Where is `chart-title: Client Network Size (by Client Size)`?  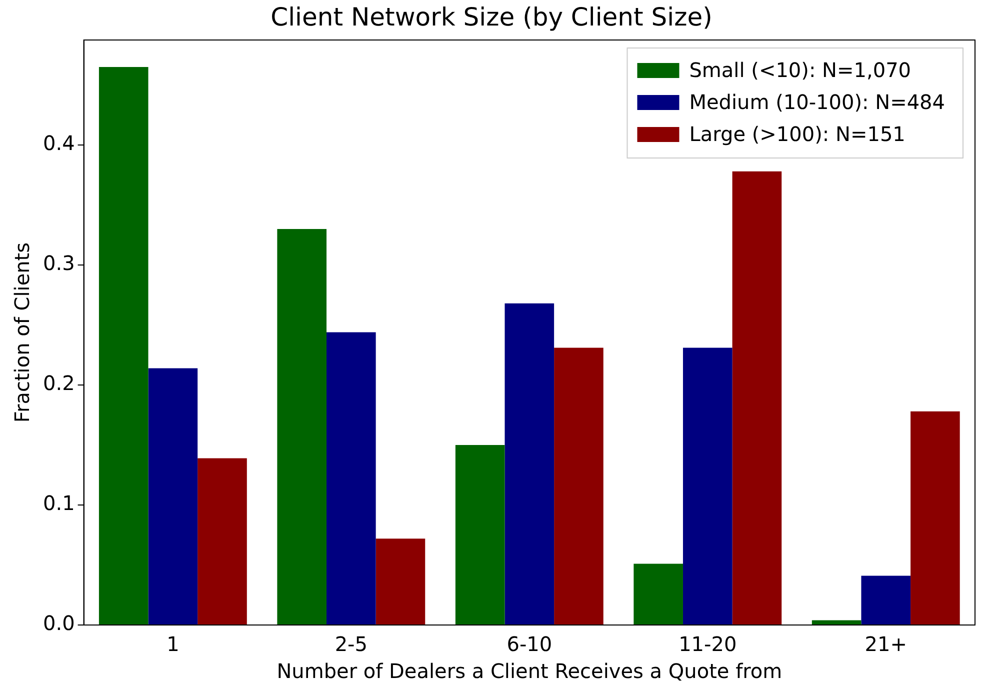 chart-title: Client Network Size (by Client Size) is located at coordinates (491, 17).